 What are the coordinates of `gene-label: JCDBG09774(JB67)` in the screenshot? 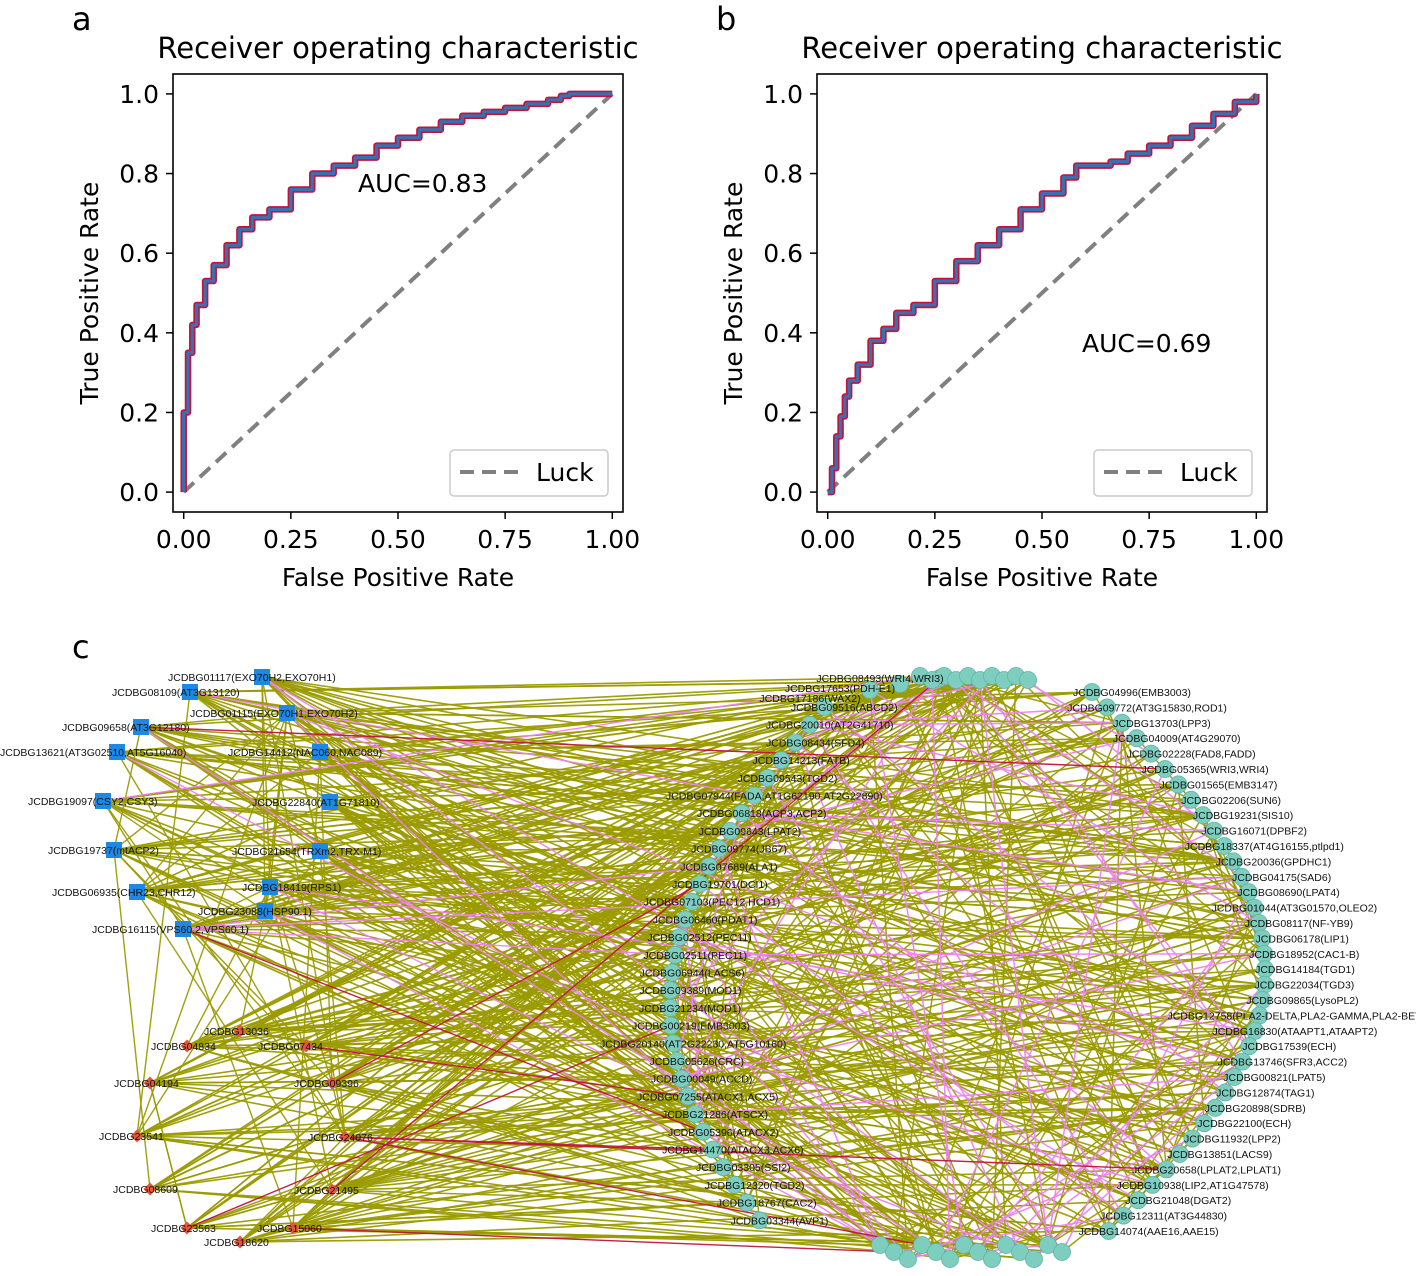 It's located at (739, 850).